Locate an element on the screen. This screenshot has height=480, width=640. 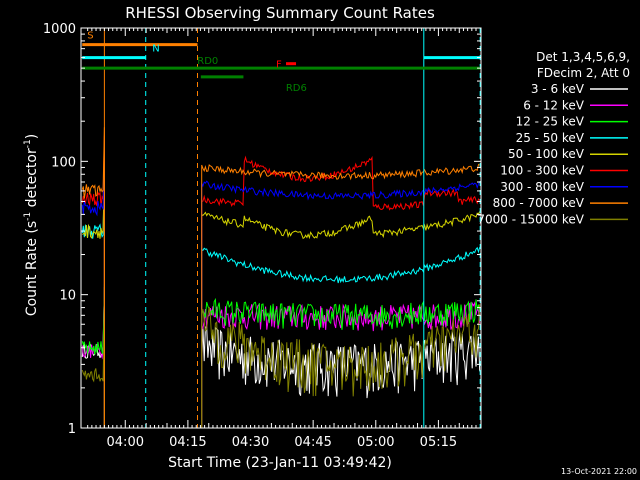
chart-title: RHESSI Observing Summary Count Rates is located at coordinates (280, 13).